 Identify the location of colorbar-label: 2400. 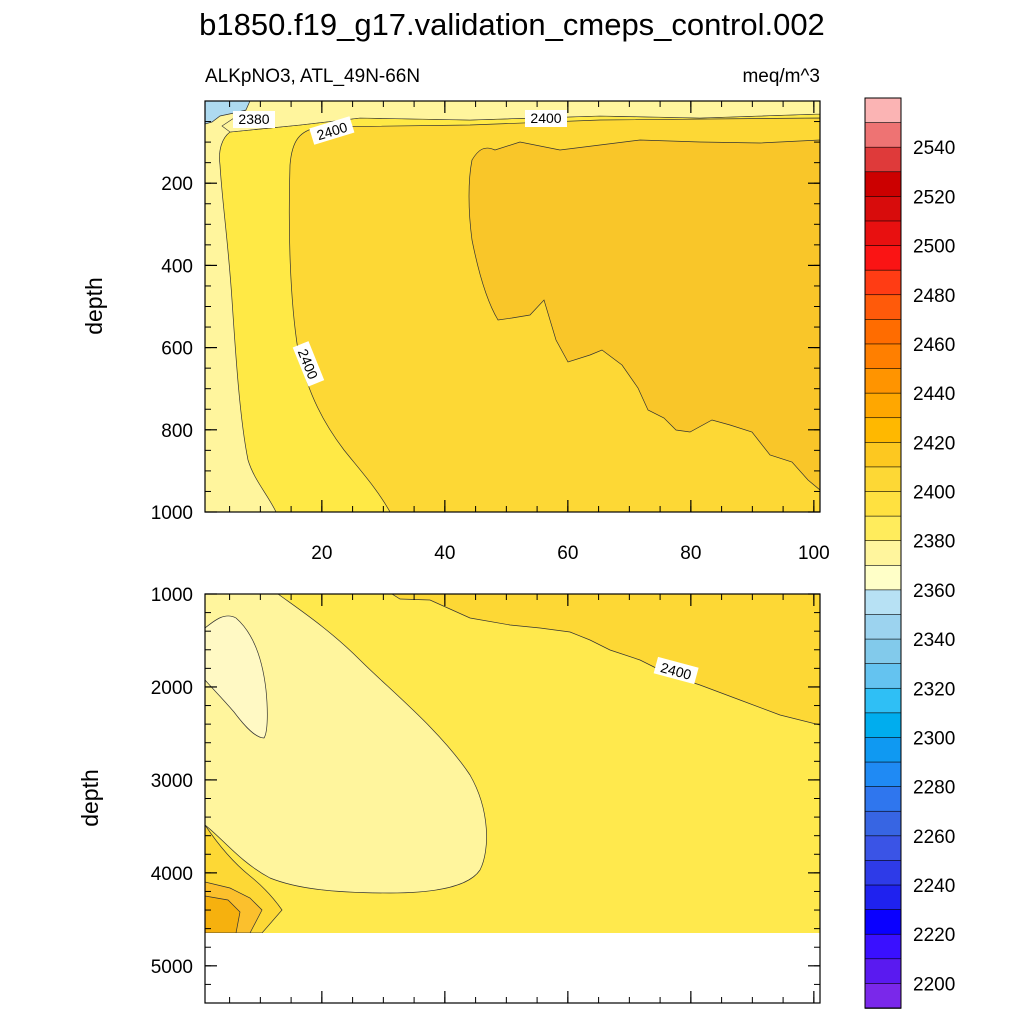
(934, 493).